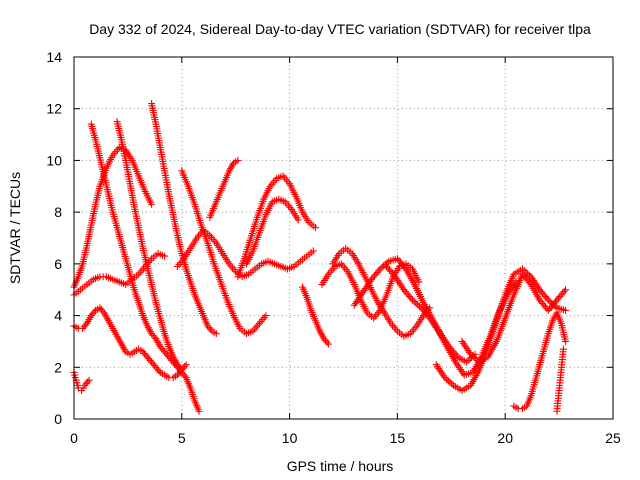  Describe the element at coordinates (272, 231) in the screenshot. I see `series-sat-l` at that location.